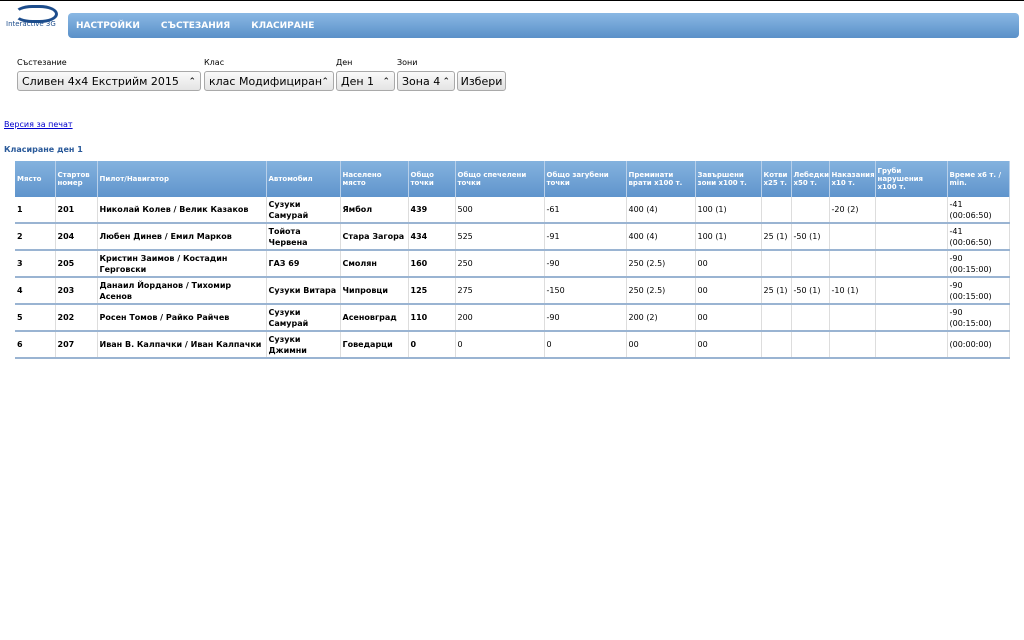 The height and width of the screenshot is (640, 1024). Describe the element at coordinates (76, 318) in the screenshot. I see `table-cell: 202` at that location.